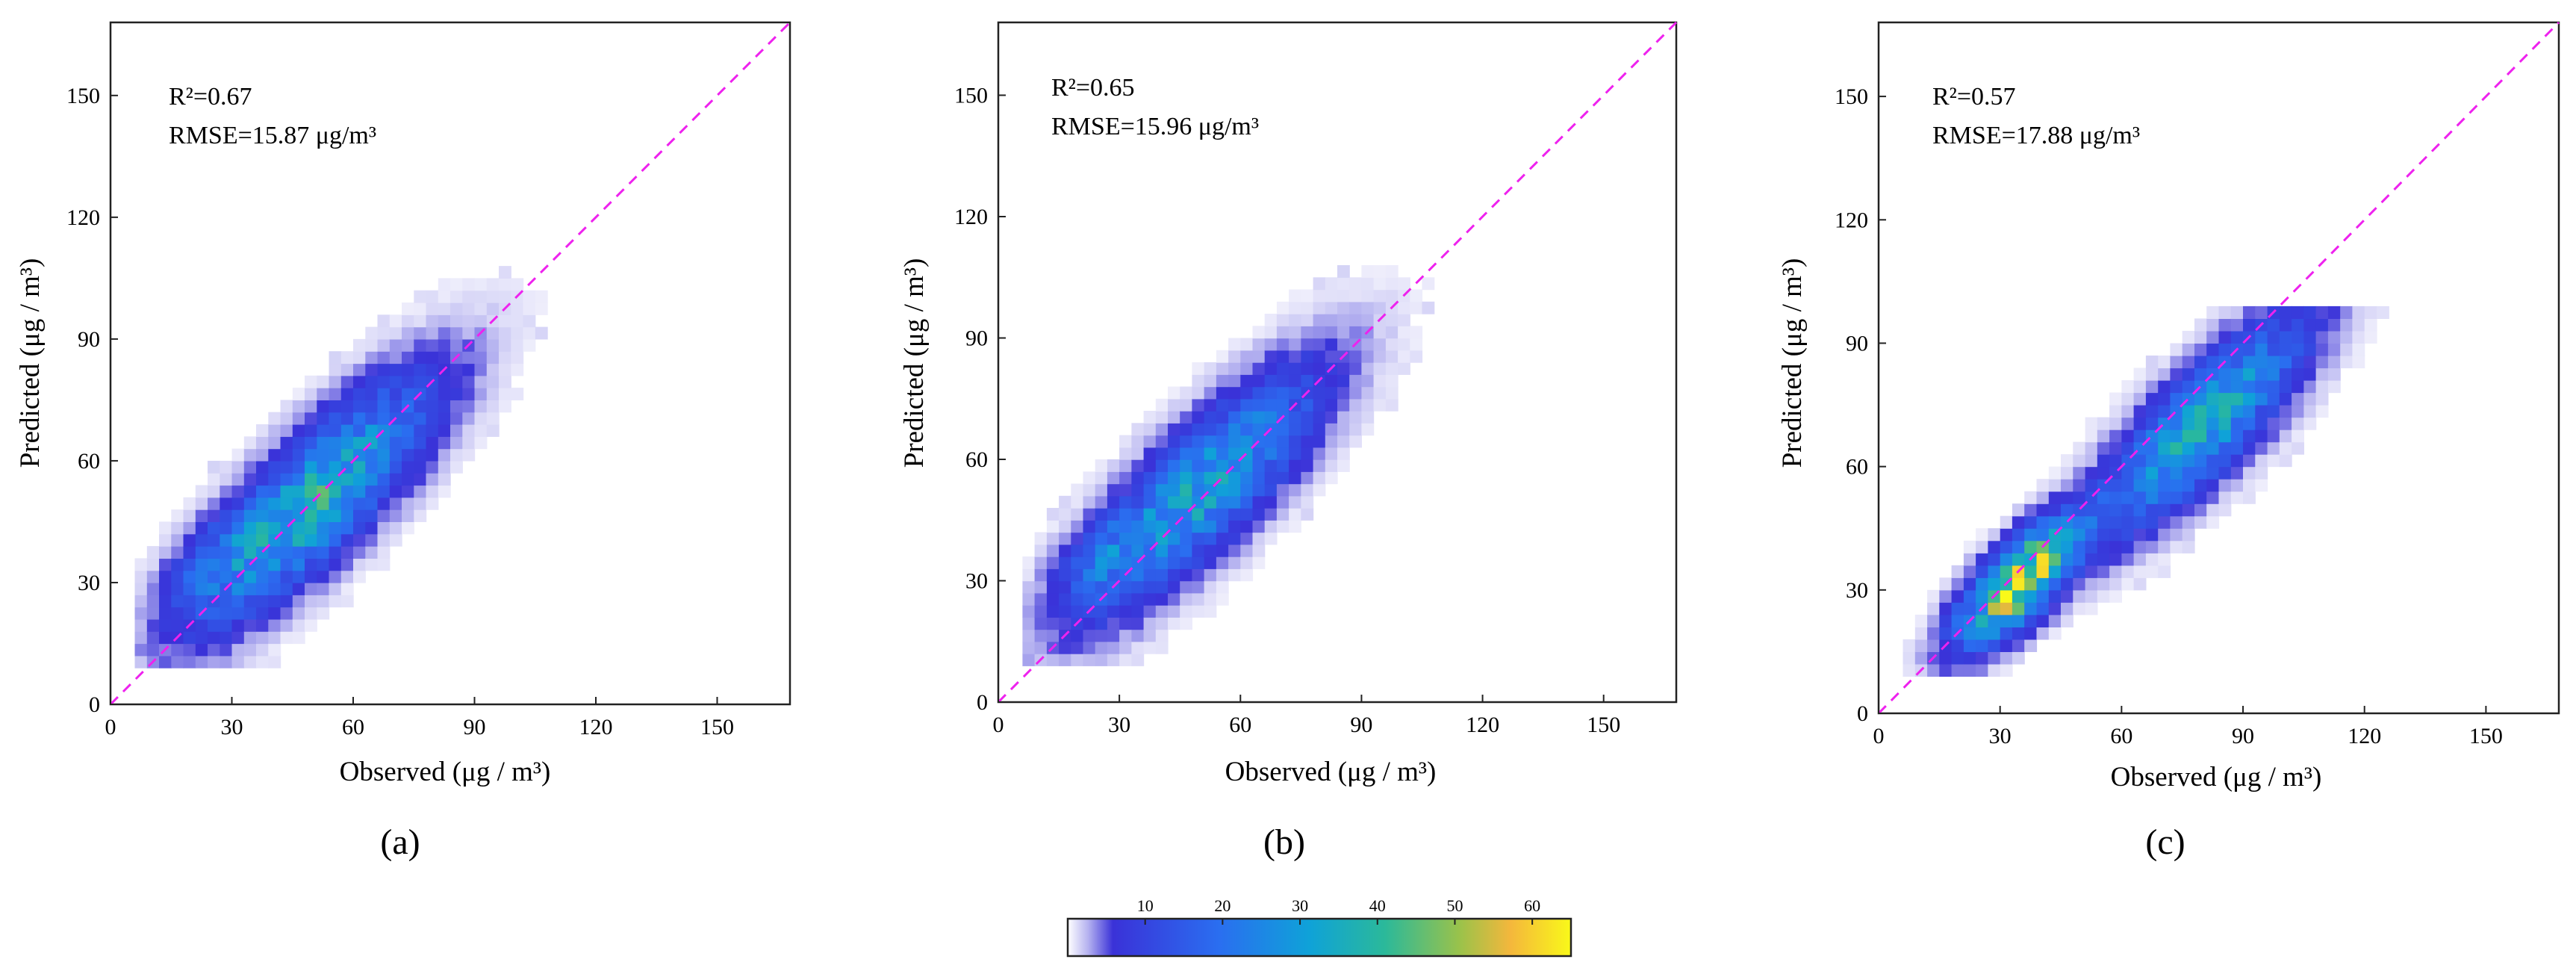  What do you see at coordinates (982, 703) in the screenshot?
I see `y-tick-label: 0` at bounding box center [982, 703].